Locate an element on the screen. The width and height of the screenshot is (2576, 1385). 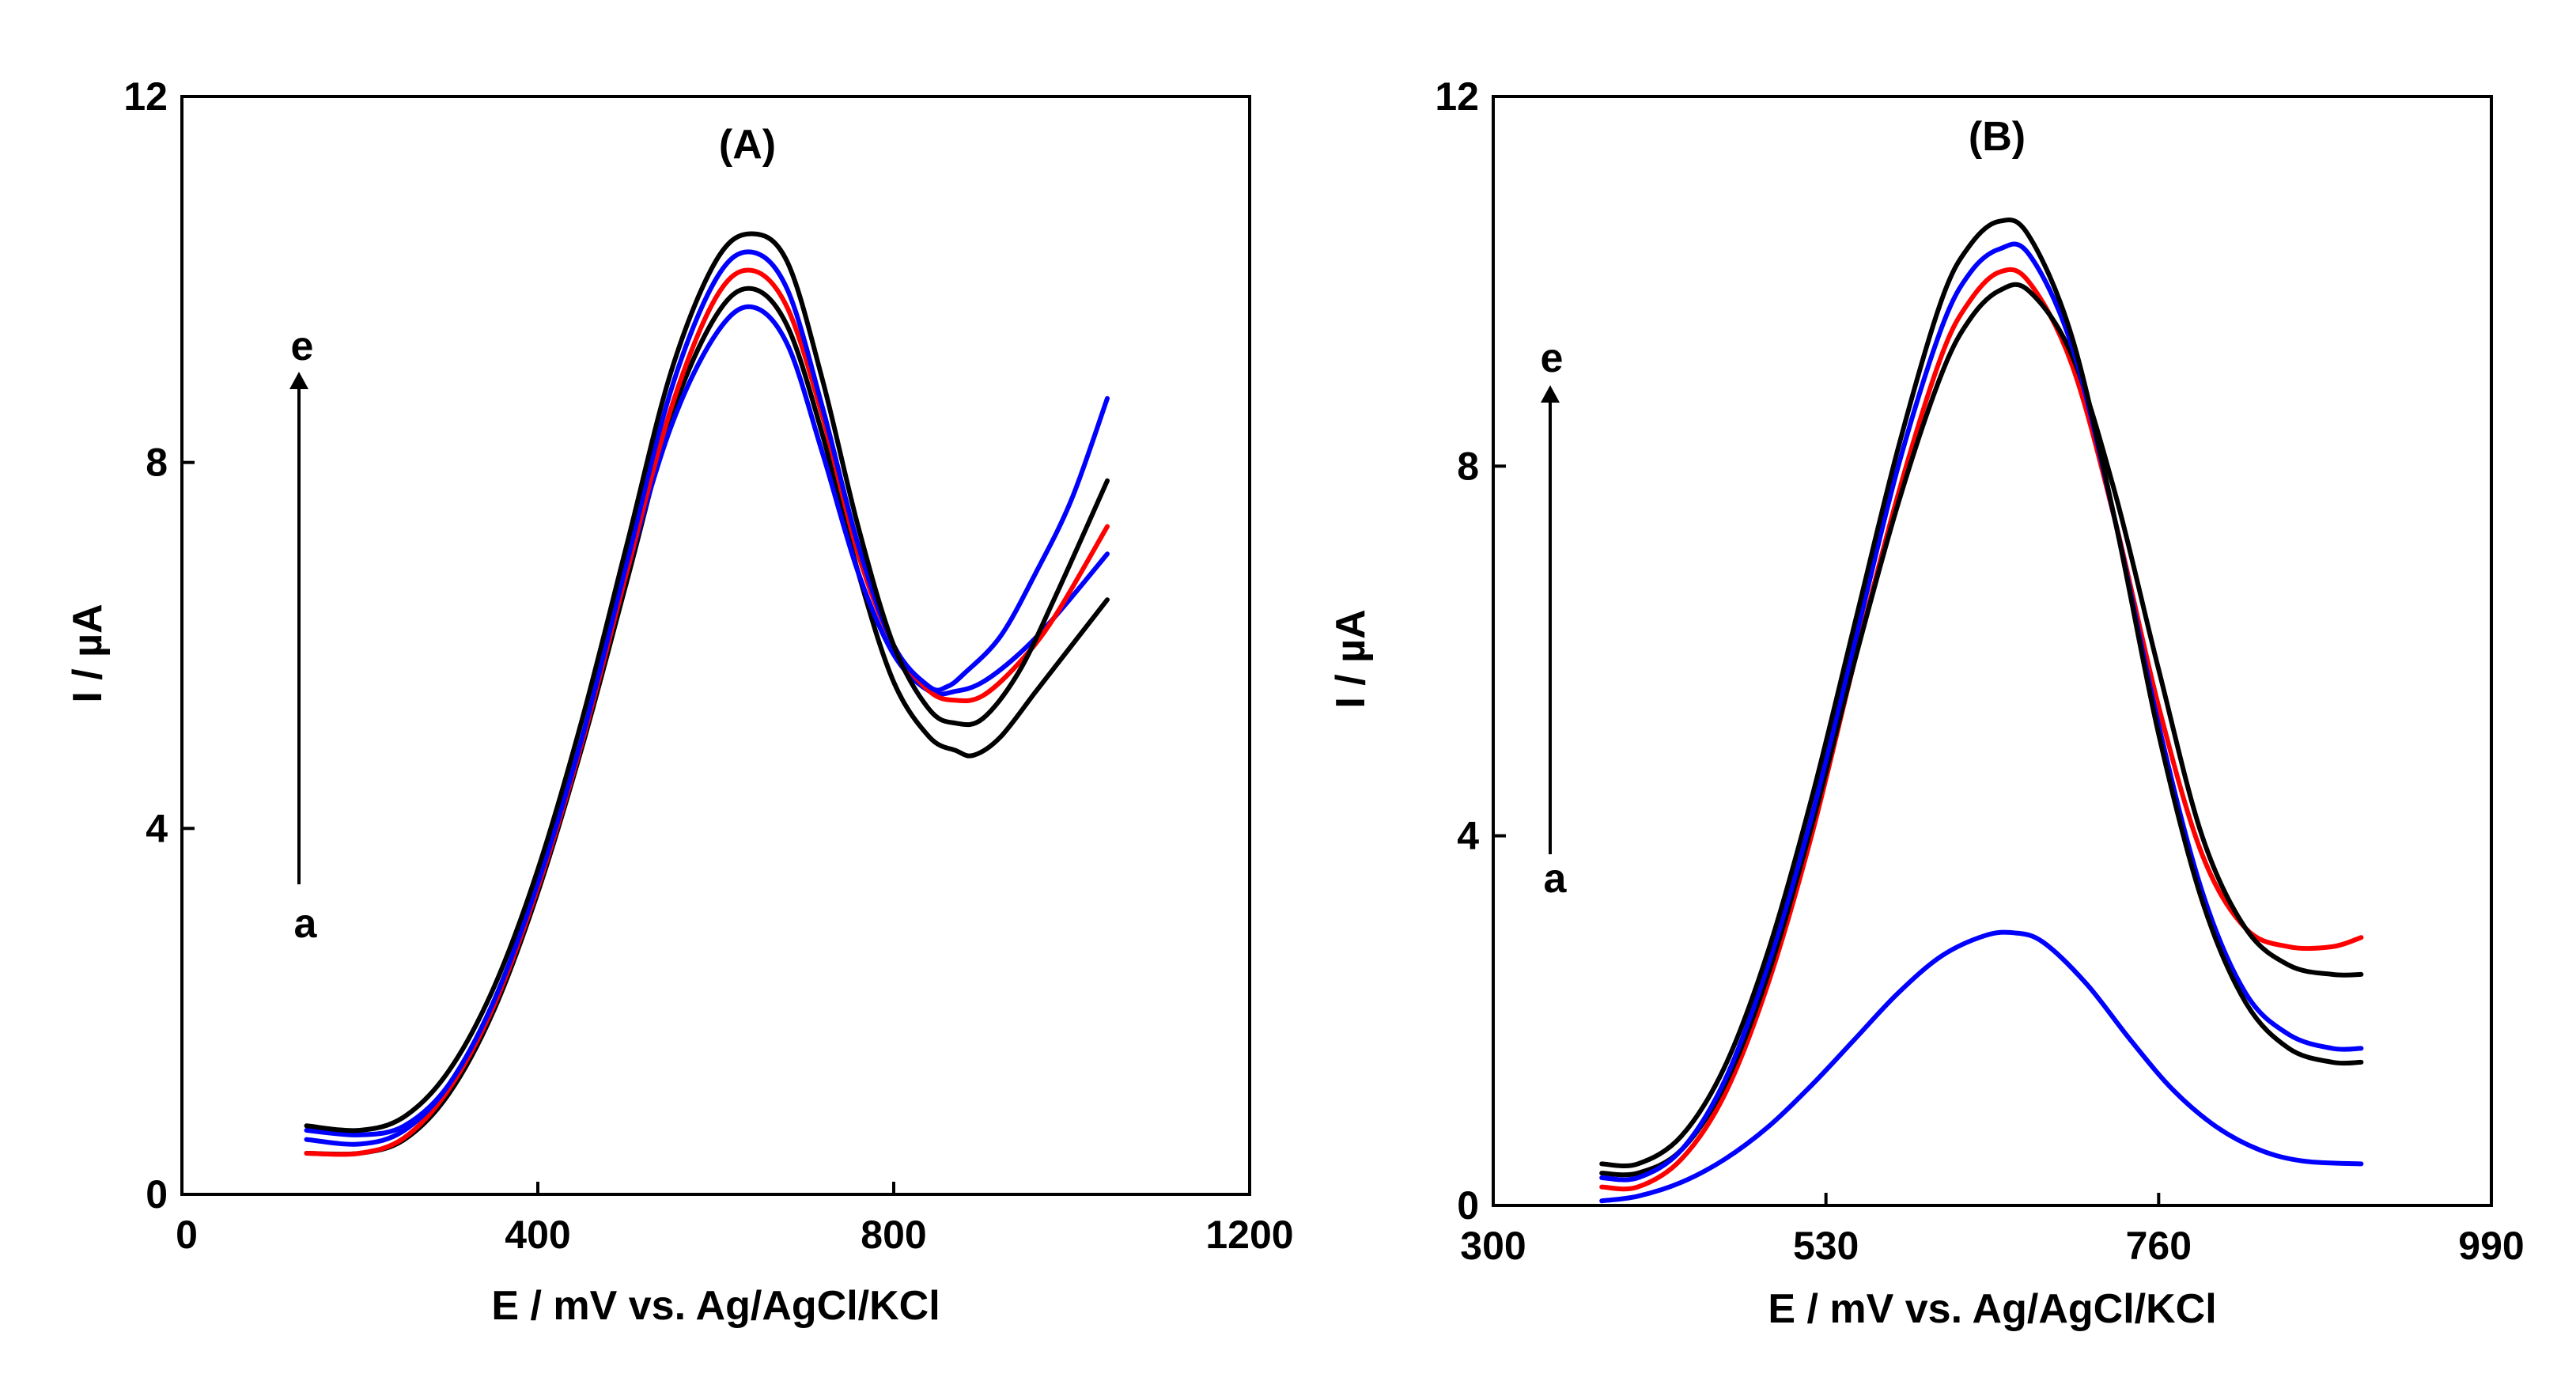
x-tick-label: 530 is located at coordinates (1826, 1246).